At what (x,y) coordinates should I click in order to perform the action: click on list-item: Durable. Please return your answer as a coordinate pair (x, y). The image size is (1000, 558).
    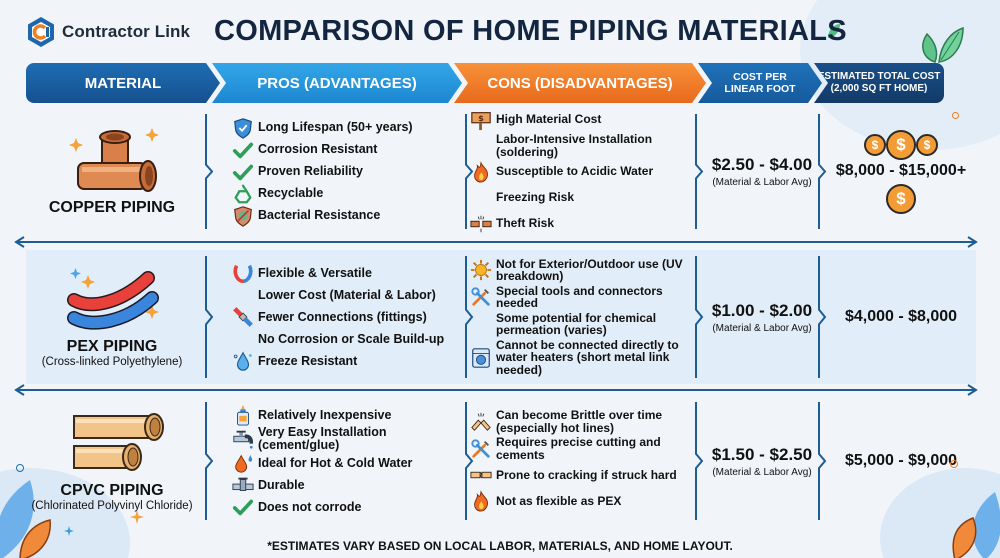
    Looking at the image, I should click on (348, 485).